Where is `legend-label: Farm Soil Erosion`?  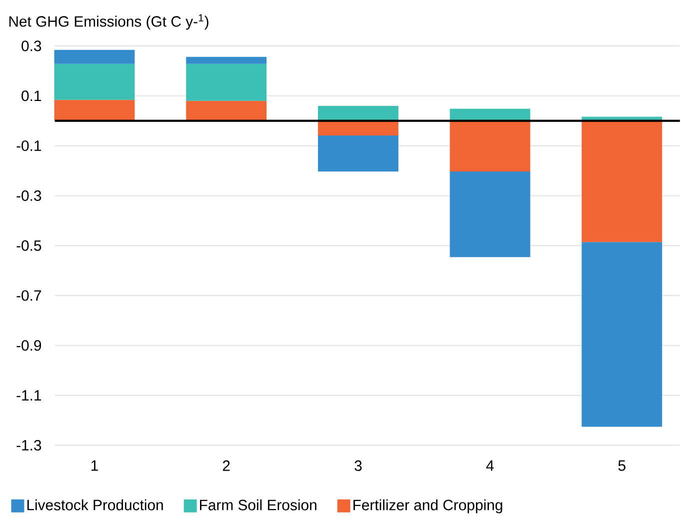
legend-label: Farm Soil Erosion is located at coordinates (258, 504).